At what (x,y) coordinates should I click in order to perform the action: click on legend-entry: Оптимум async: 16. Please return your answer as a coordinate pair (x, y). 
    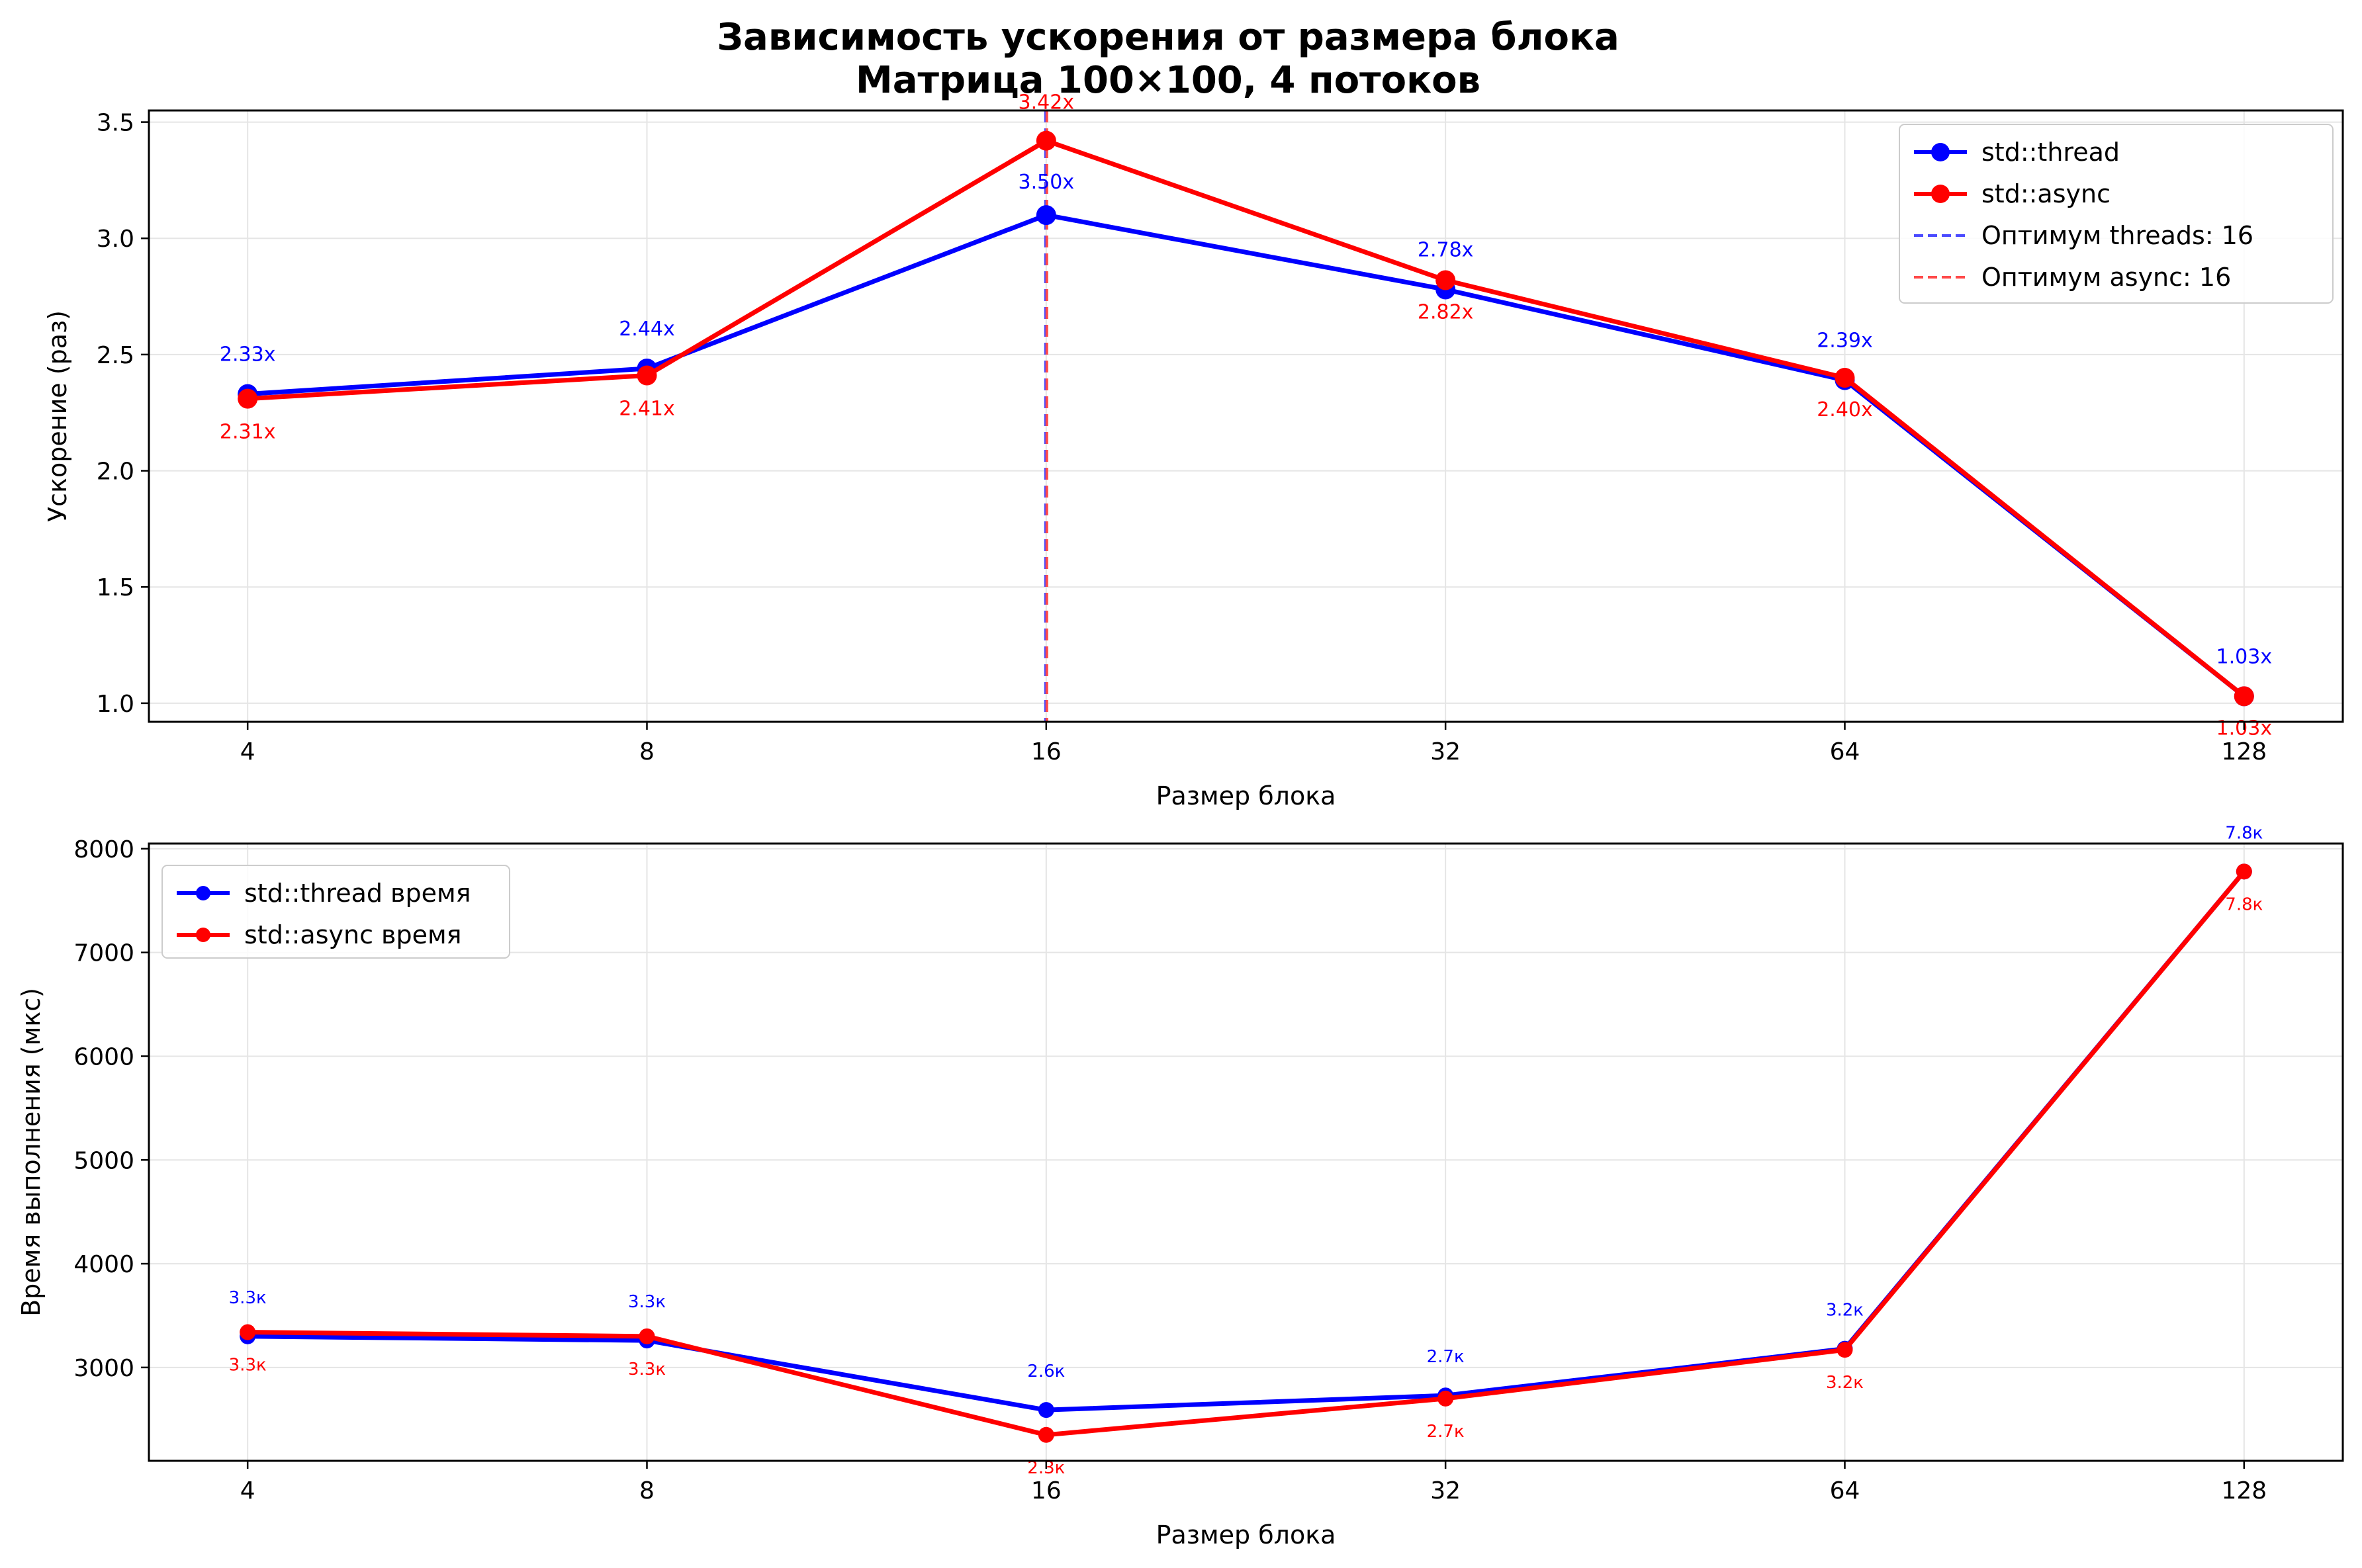
    Looking at the image, I should click on (2072, 278).